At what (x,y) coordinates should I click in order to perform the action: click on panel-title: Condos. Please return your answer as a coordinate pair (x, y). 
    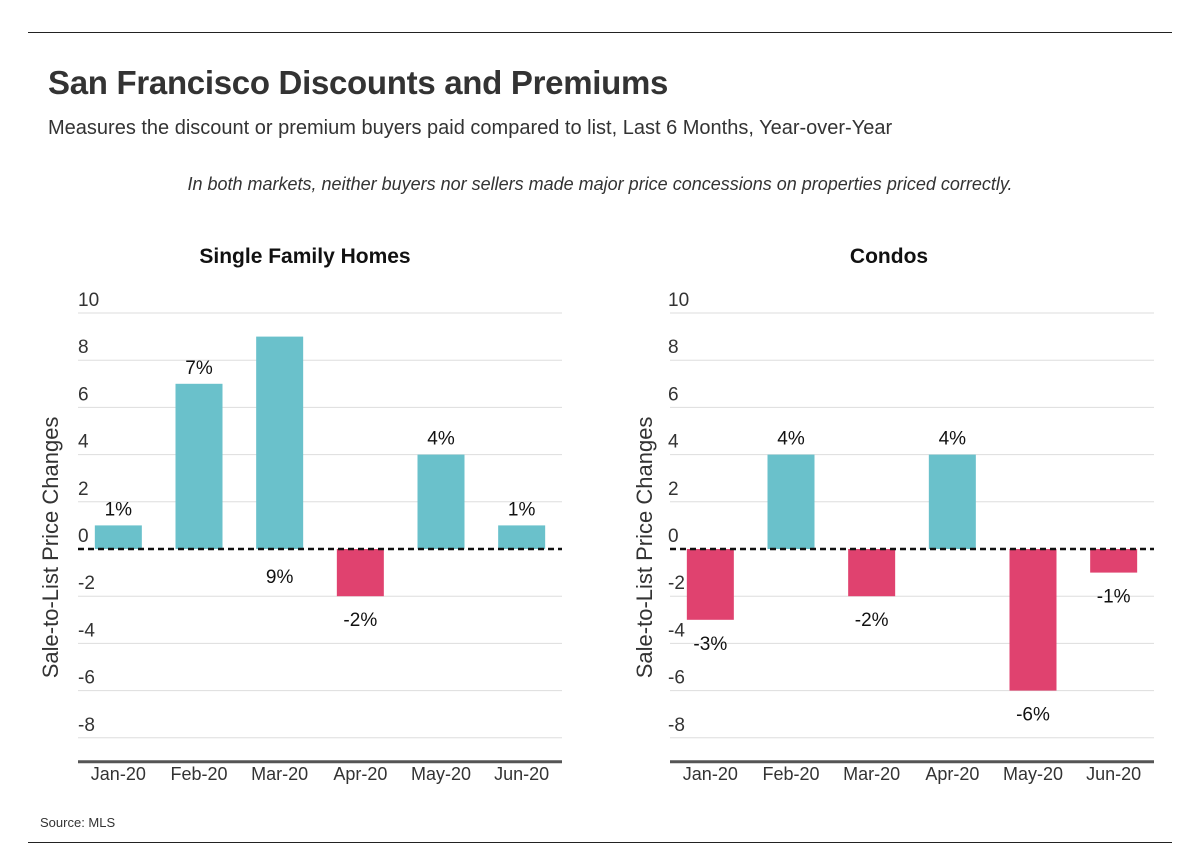
    Looking at the image, I should click on (889, 256).